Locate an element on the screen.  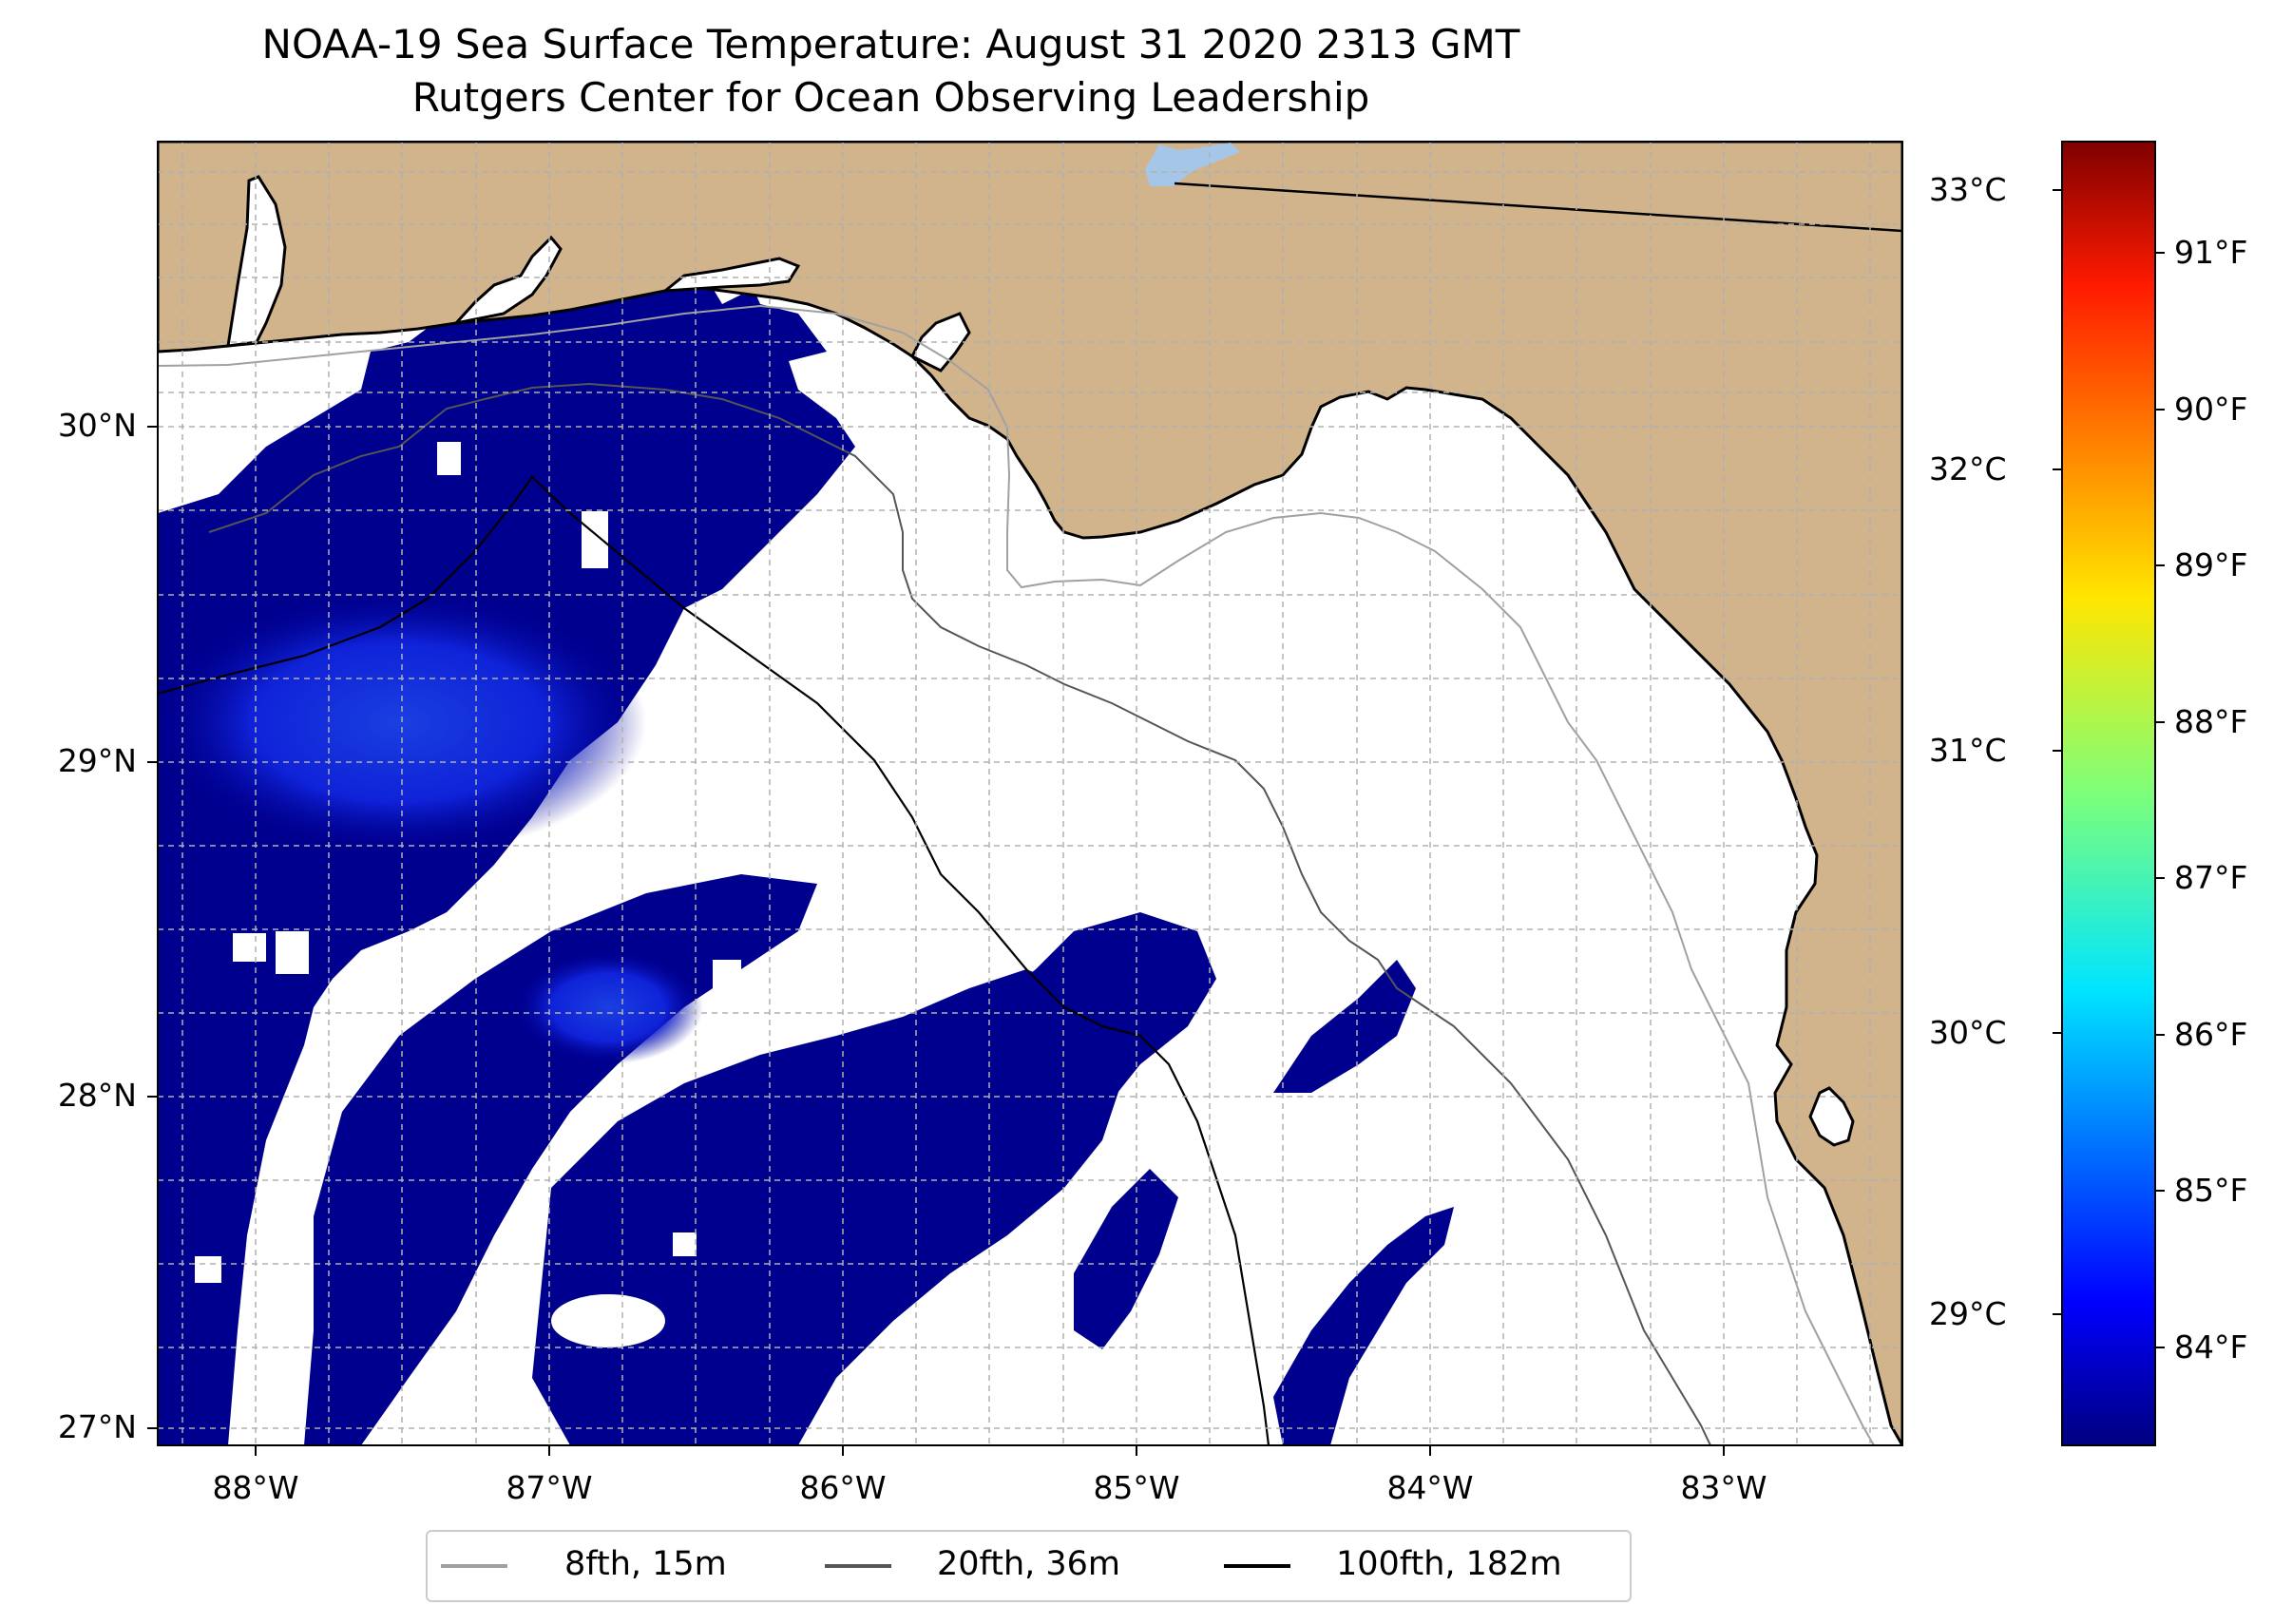
lon-tick-label: 84°W is located at coordinates (1430, 1487).